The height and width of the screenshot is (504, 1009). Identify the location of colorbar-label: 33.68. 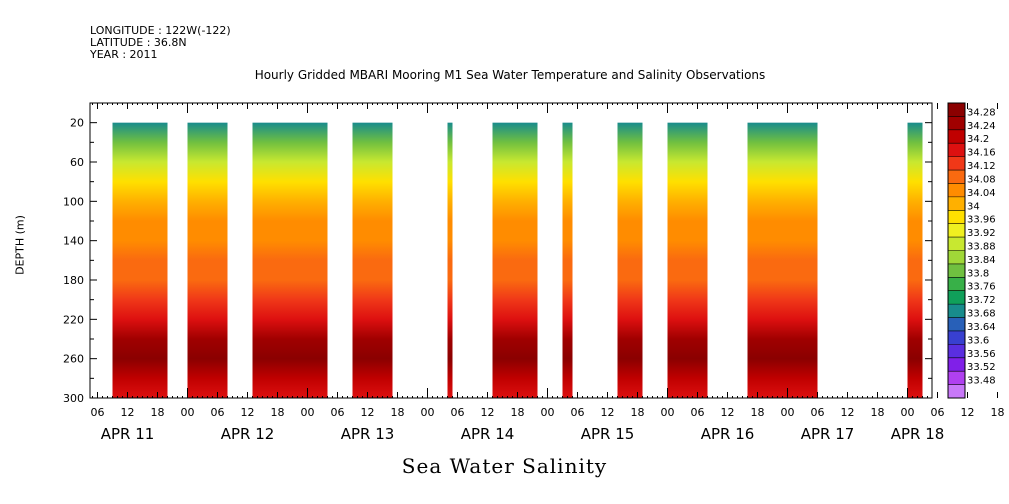
(981, 314).